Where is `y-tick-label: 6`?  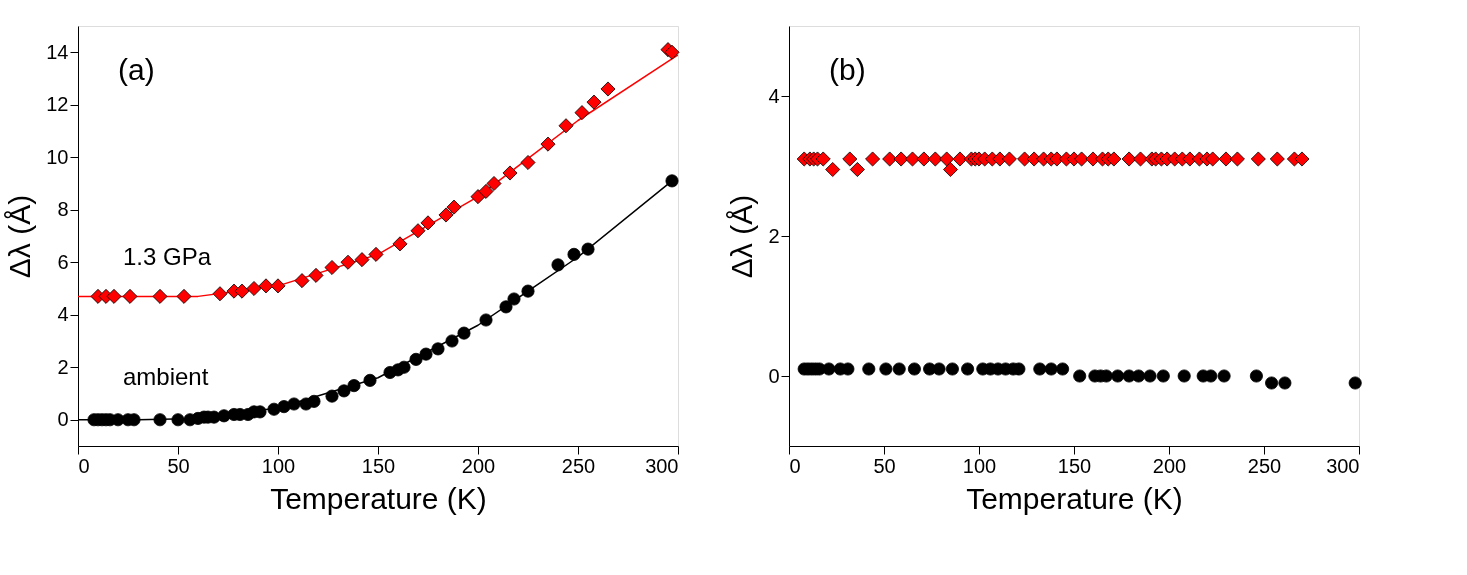
y-tick-label: 6 is located at coordinates (63, 261).